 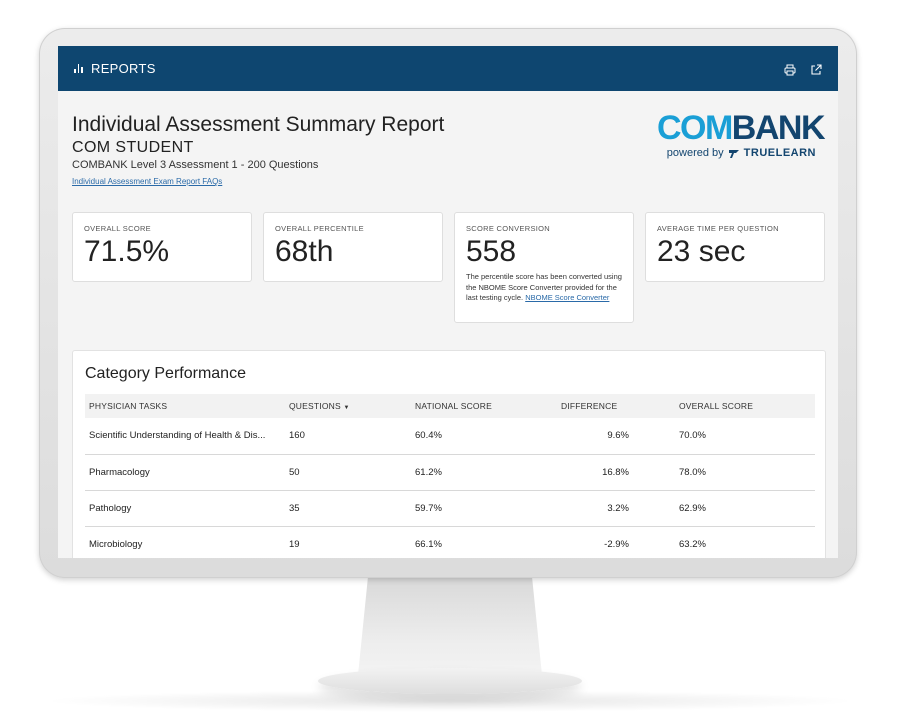 I want to click on page-title: Individual Assessment Summary Report, so click(x=258, y=124).